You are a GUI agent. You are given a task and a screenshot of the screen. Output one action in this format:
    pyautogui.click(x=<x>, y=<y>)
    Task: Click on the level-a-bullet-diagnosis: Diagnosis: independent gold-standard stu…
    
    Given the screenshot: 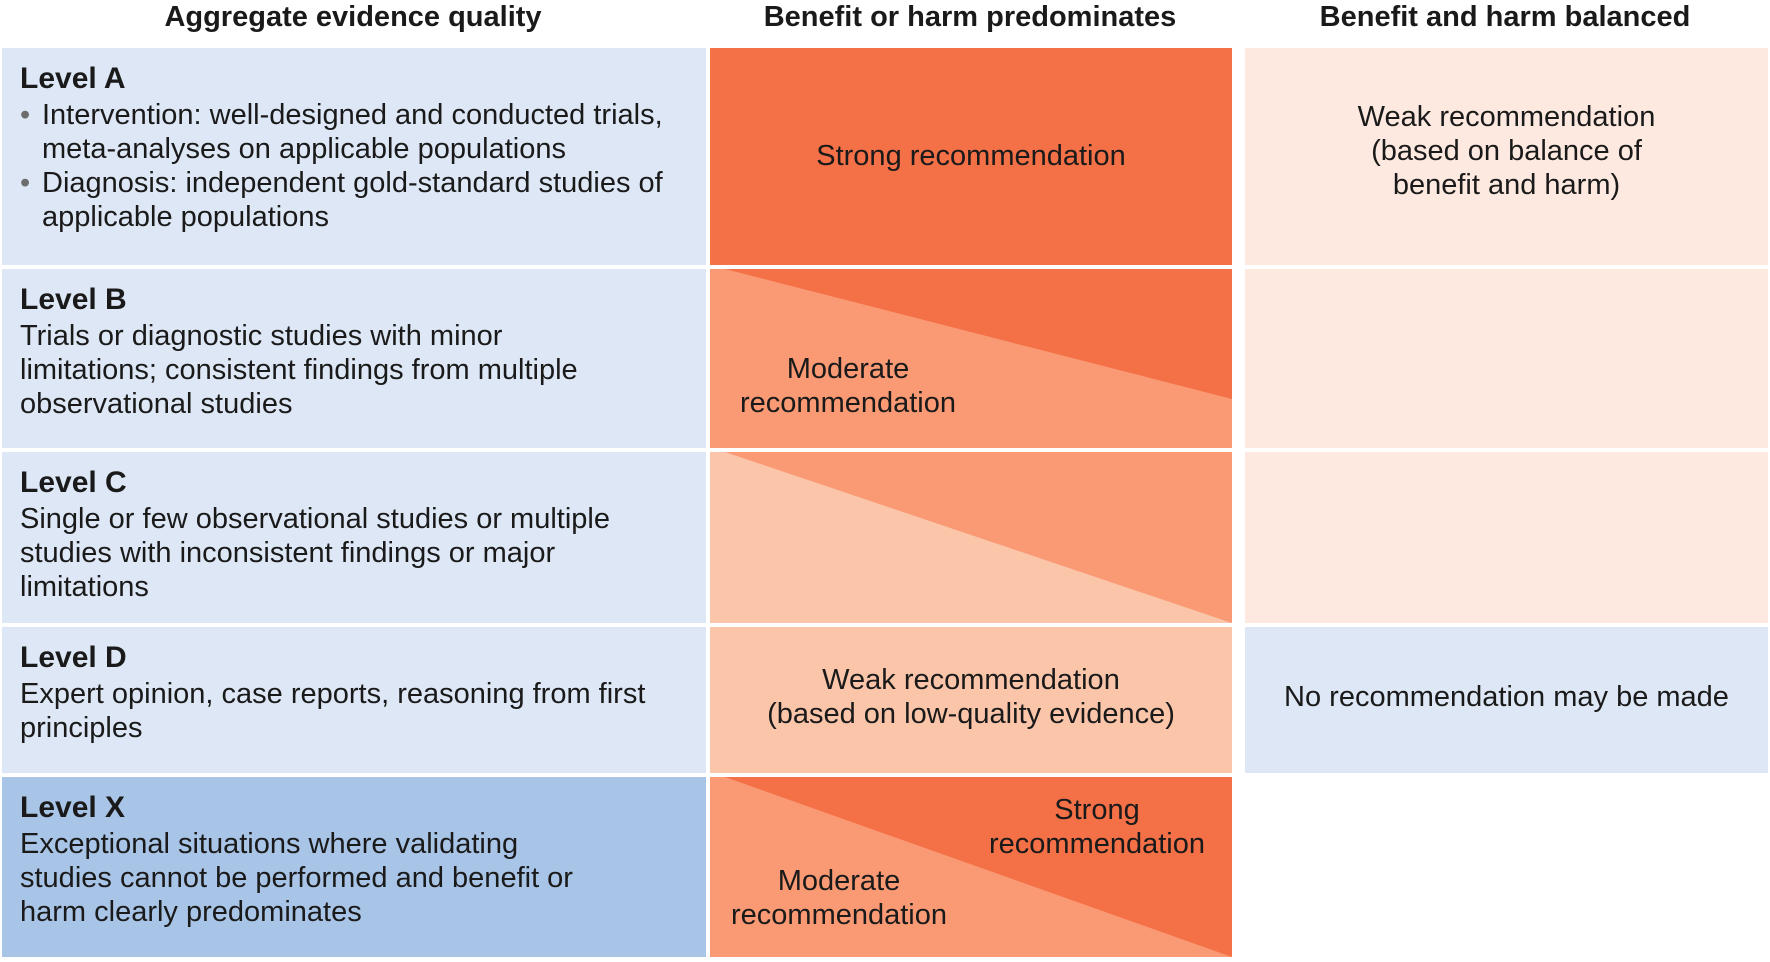 What is the action you would take?
    pyautogui.click(x=354, y=200)
    